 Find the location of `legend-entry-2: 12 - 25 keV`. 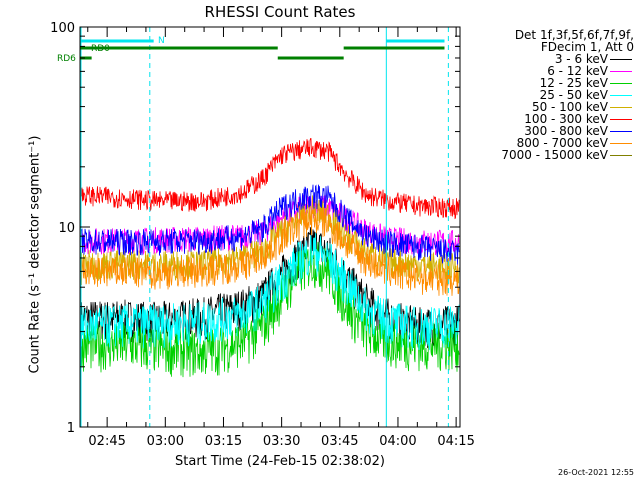

legend-entry-2: 12 - 25 keV is located at coordinates (560, 83).